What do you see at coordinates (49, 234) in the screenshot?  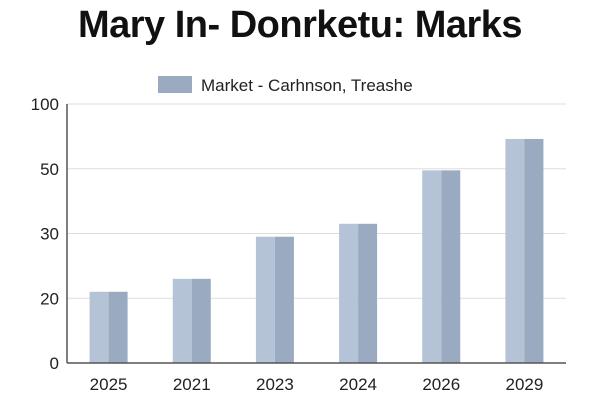 I see `y-tick-label: 30` at bounding box center [49, 234].